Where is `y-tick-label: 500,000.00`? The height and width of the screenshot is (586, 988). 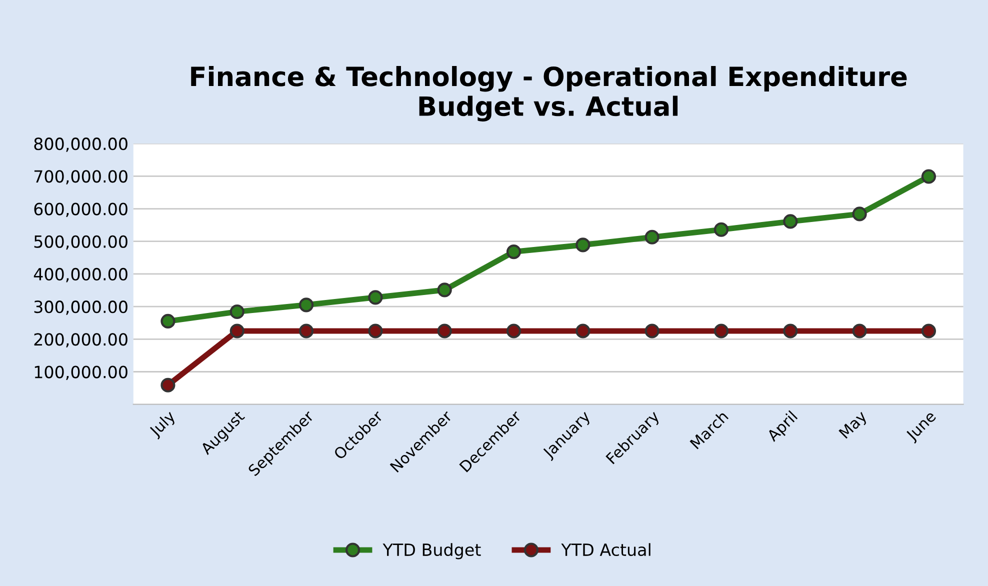
y-tick-label: 500,000.00 is located at coordinates (81, 242).